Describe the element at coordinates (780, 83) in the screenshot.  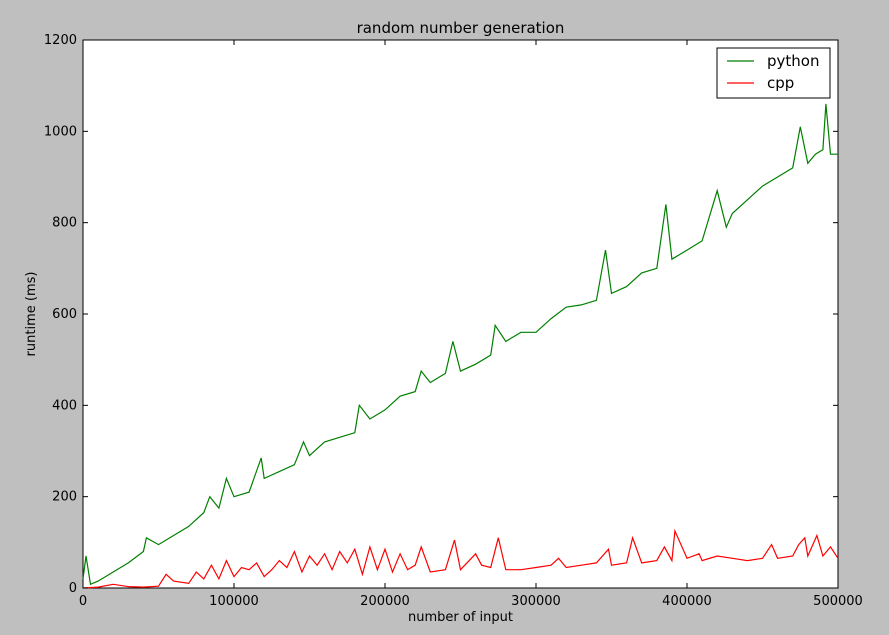
I see `legend-label-cpp: cpp` at that location.